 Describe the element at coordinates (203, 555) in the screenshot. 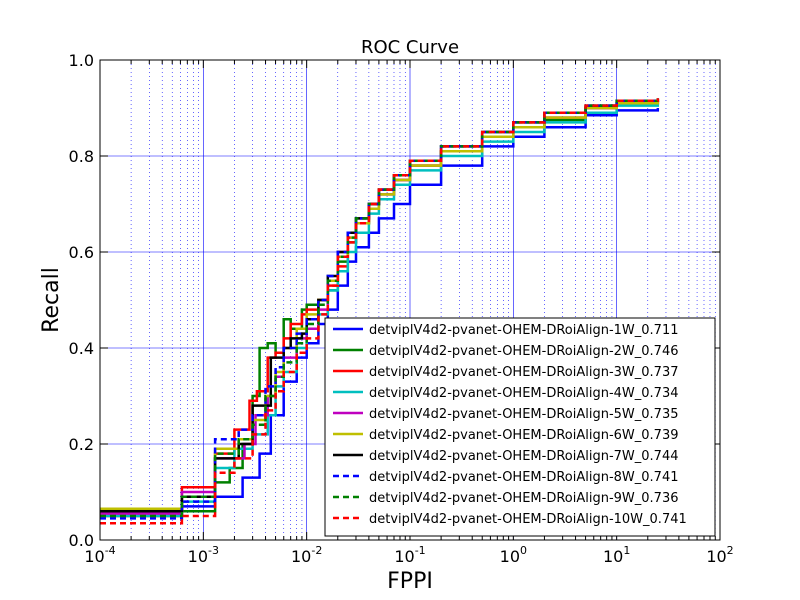

I see `x-tick-label: 10⁻³` at that location.